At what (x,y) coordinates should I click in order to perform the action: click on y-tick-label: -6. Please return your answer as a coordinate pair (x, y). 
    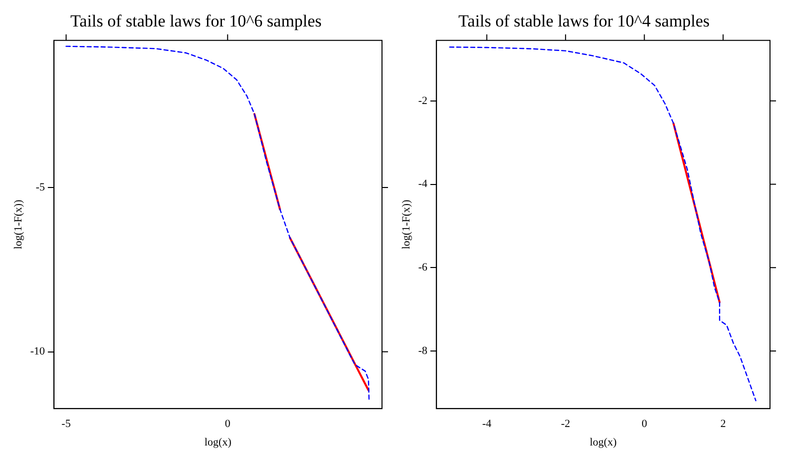
    Looking at the image, I should click on (423, 268).